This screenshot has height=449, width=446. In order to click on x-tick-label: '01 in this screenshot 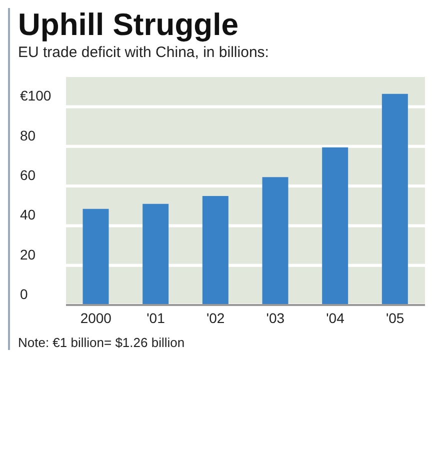, I will do `click(156, 318)`.